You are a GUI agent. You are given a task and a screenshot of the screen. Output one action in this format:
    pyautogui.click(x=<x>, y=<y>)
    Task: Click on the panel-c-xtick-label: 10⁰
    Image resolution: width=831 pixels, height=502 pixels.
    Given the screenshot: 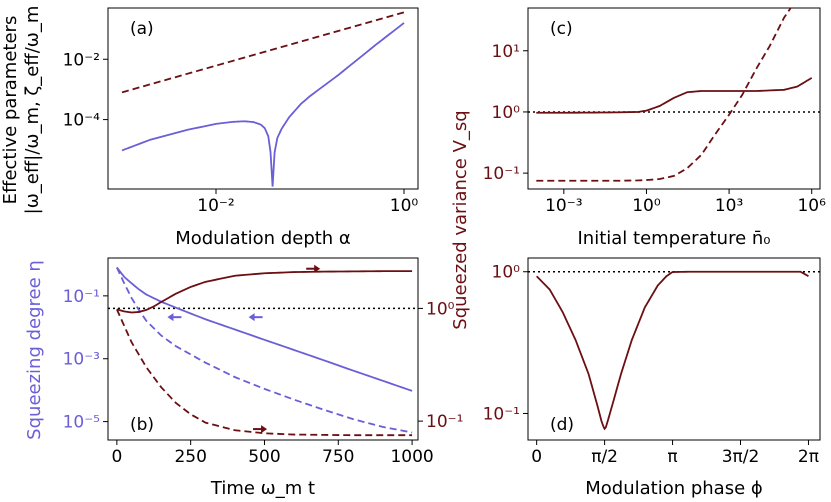 What is the action you would take?
    pyautogui.click(x=646, y=206)
    